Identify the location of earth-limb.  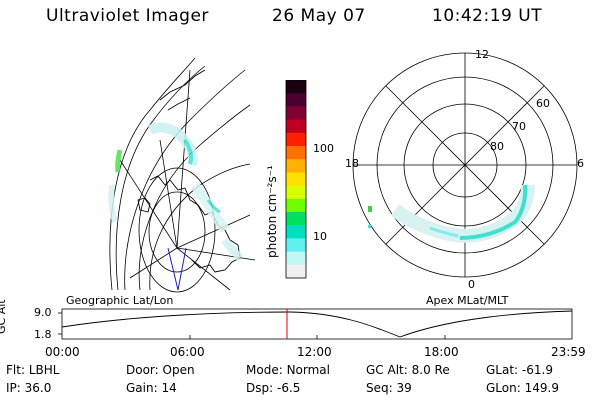
(152, 174).